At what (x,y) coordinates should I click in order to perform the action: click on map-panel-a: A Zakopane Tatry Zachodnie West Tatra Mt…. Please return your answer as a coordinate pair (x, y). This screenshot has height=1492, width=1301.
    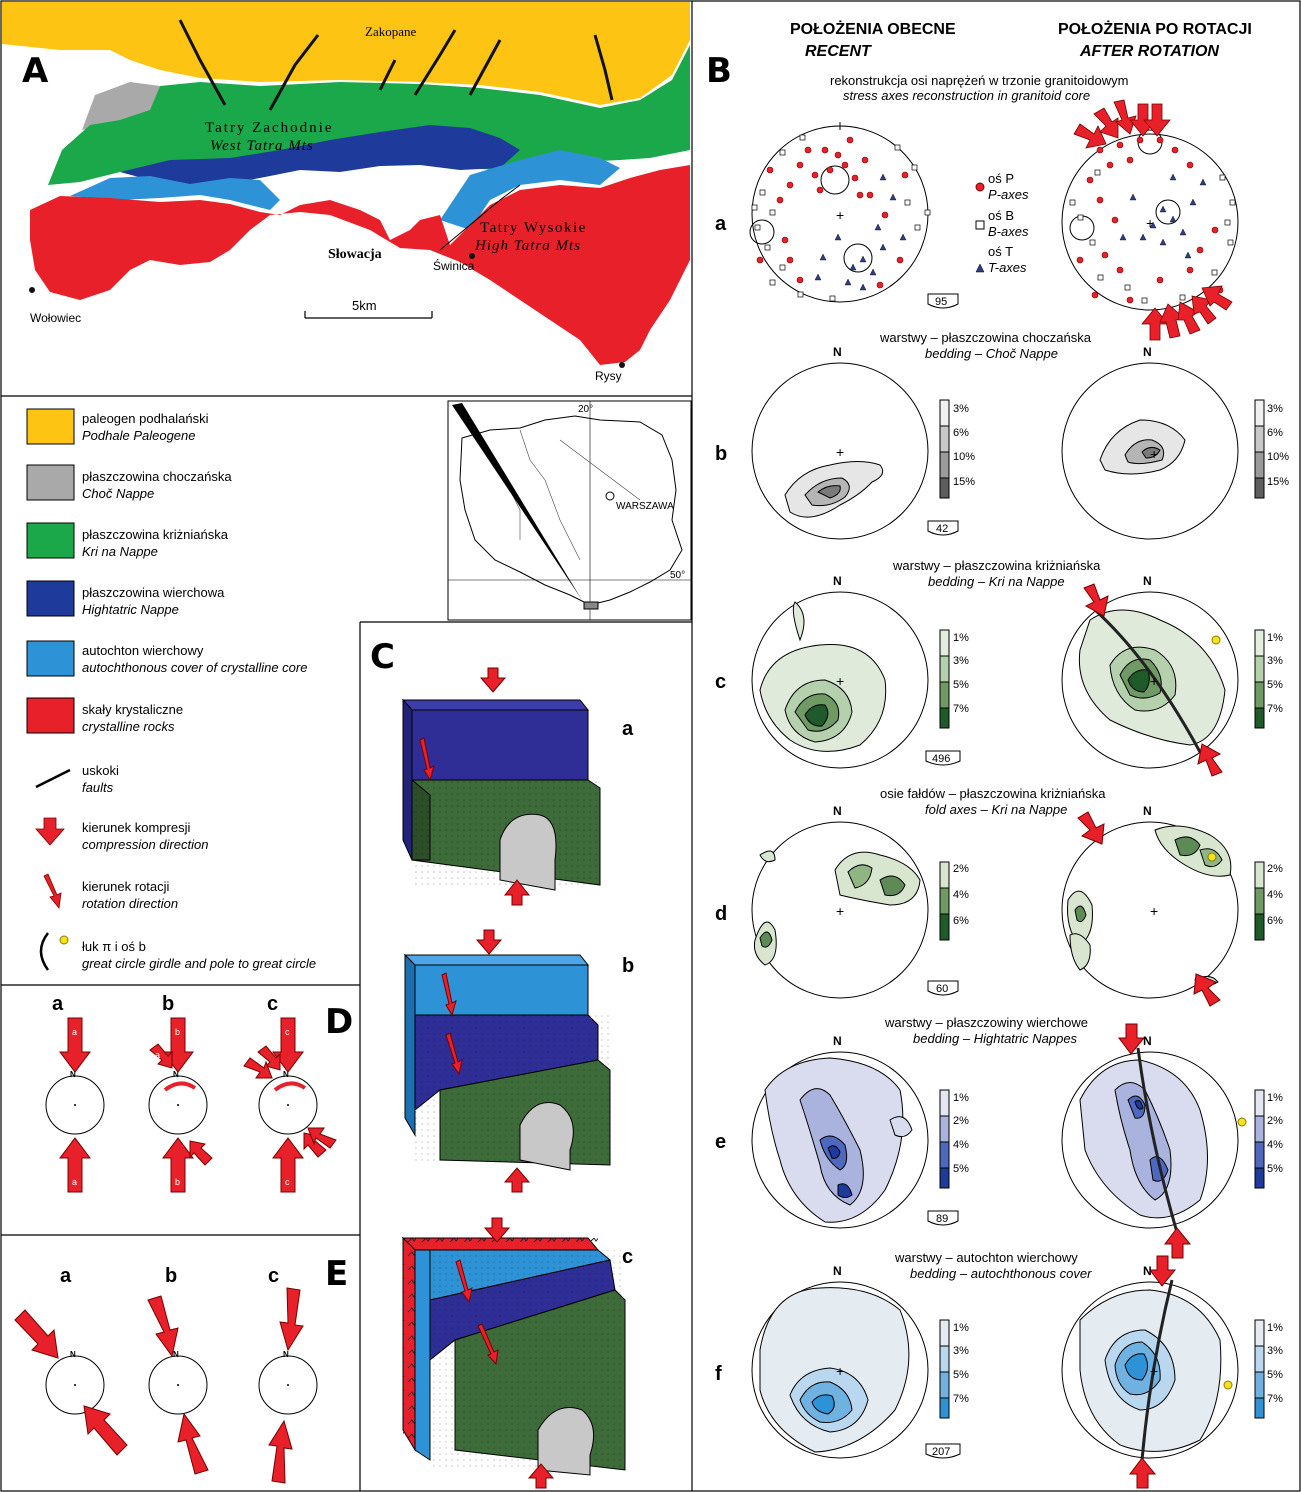
    Looking at the image, I should click on (346, 192).